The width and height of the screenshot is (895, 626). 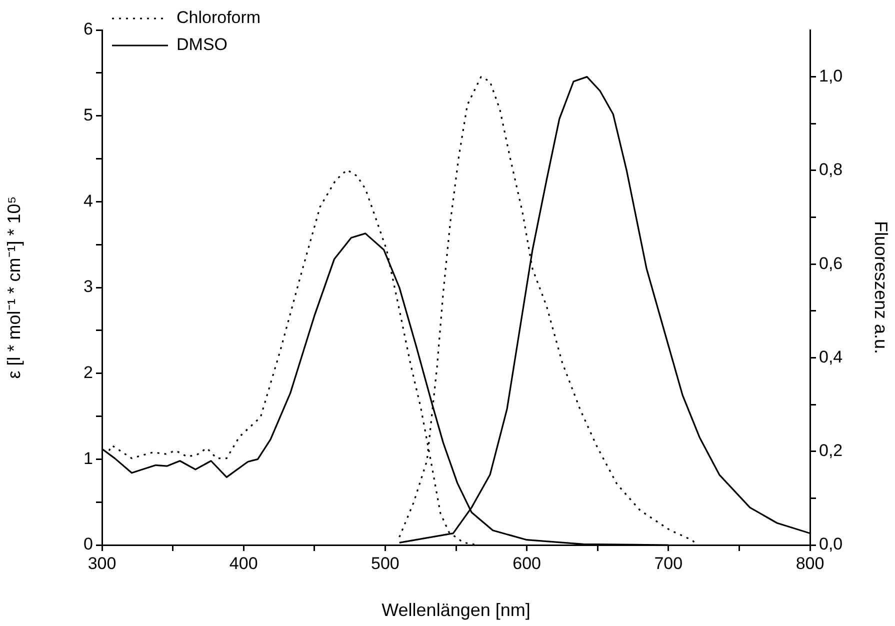 What do you see at coordinates (810, 563) in the screenshot?
I see `x-tick-label: 800` at bounding box center [810, 563].